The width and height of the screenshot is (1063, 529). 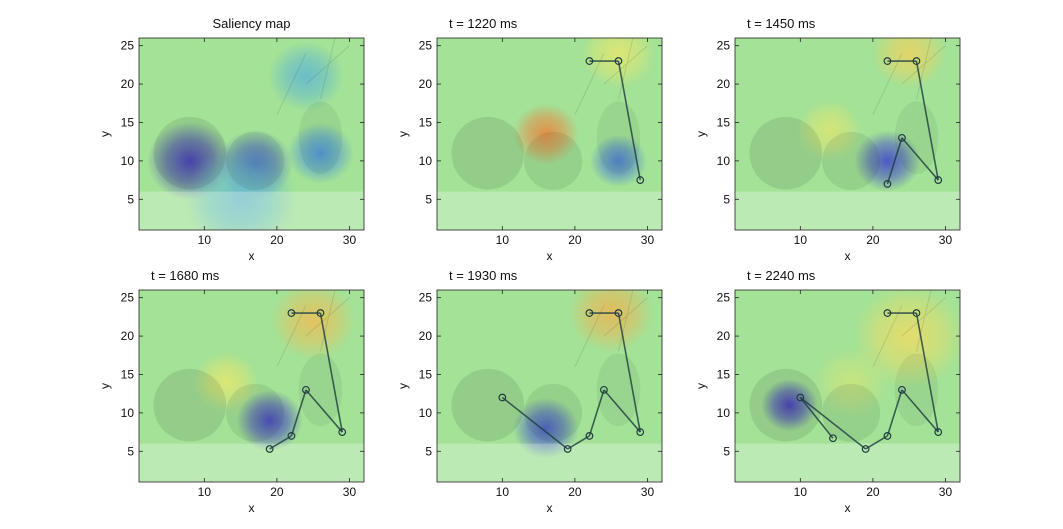 What do you see at coordinates (105, 386) in the screenshot?
I see `y-axis-label: y` at bounding box center [105, 386].